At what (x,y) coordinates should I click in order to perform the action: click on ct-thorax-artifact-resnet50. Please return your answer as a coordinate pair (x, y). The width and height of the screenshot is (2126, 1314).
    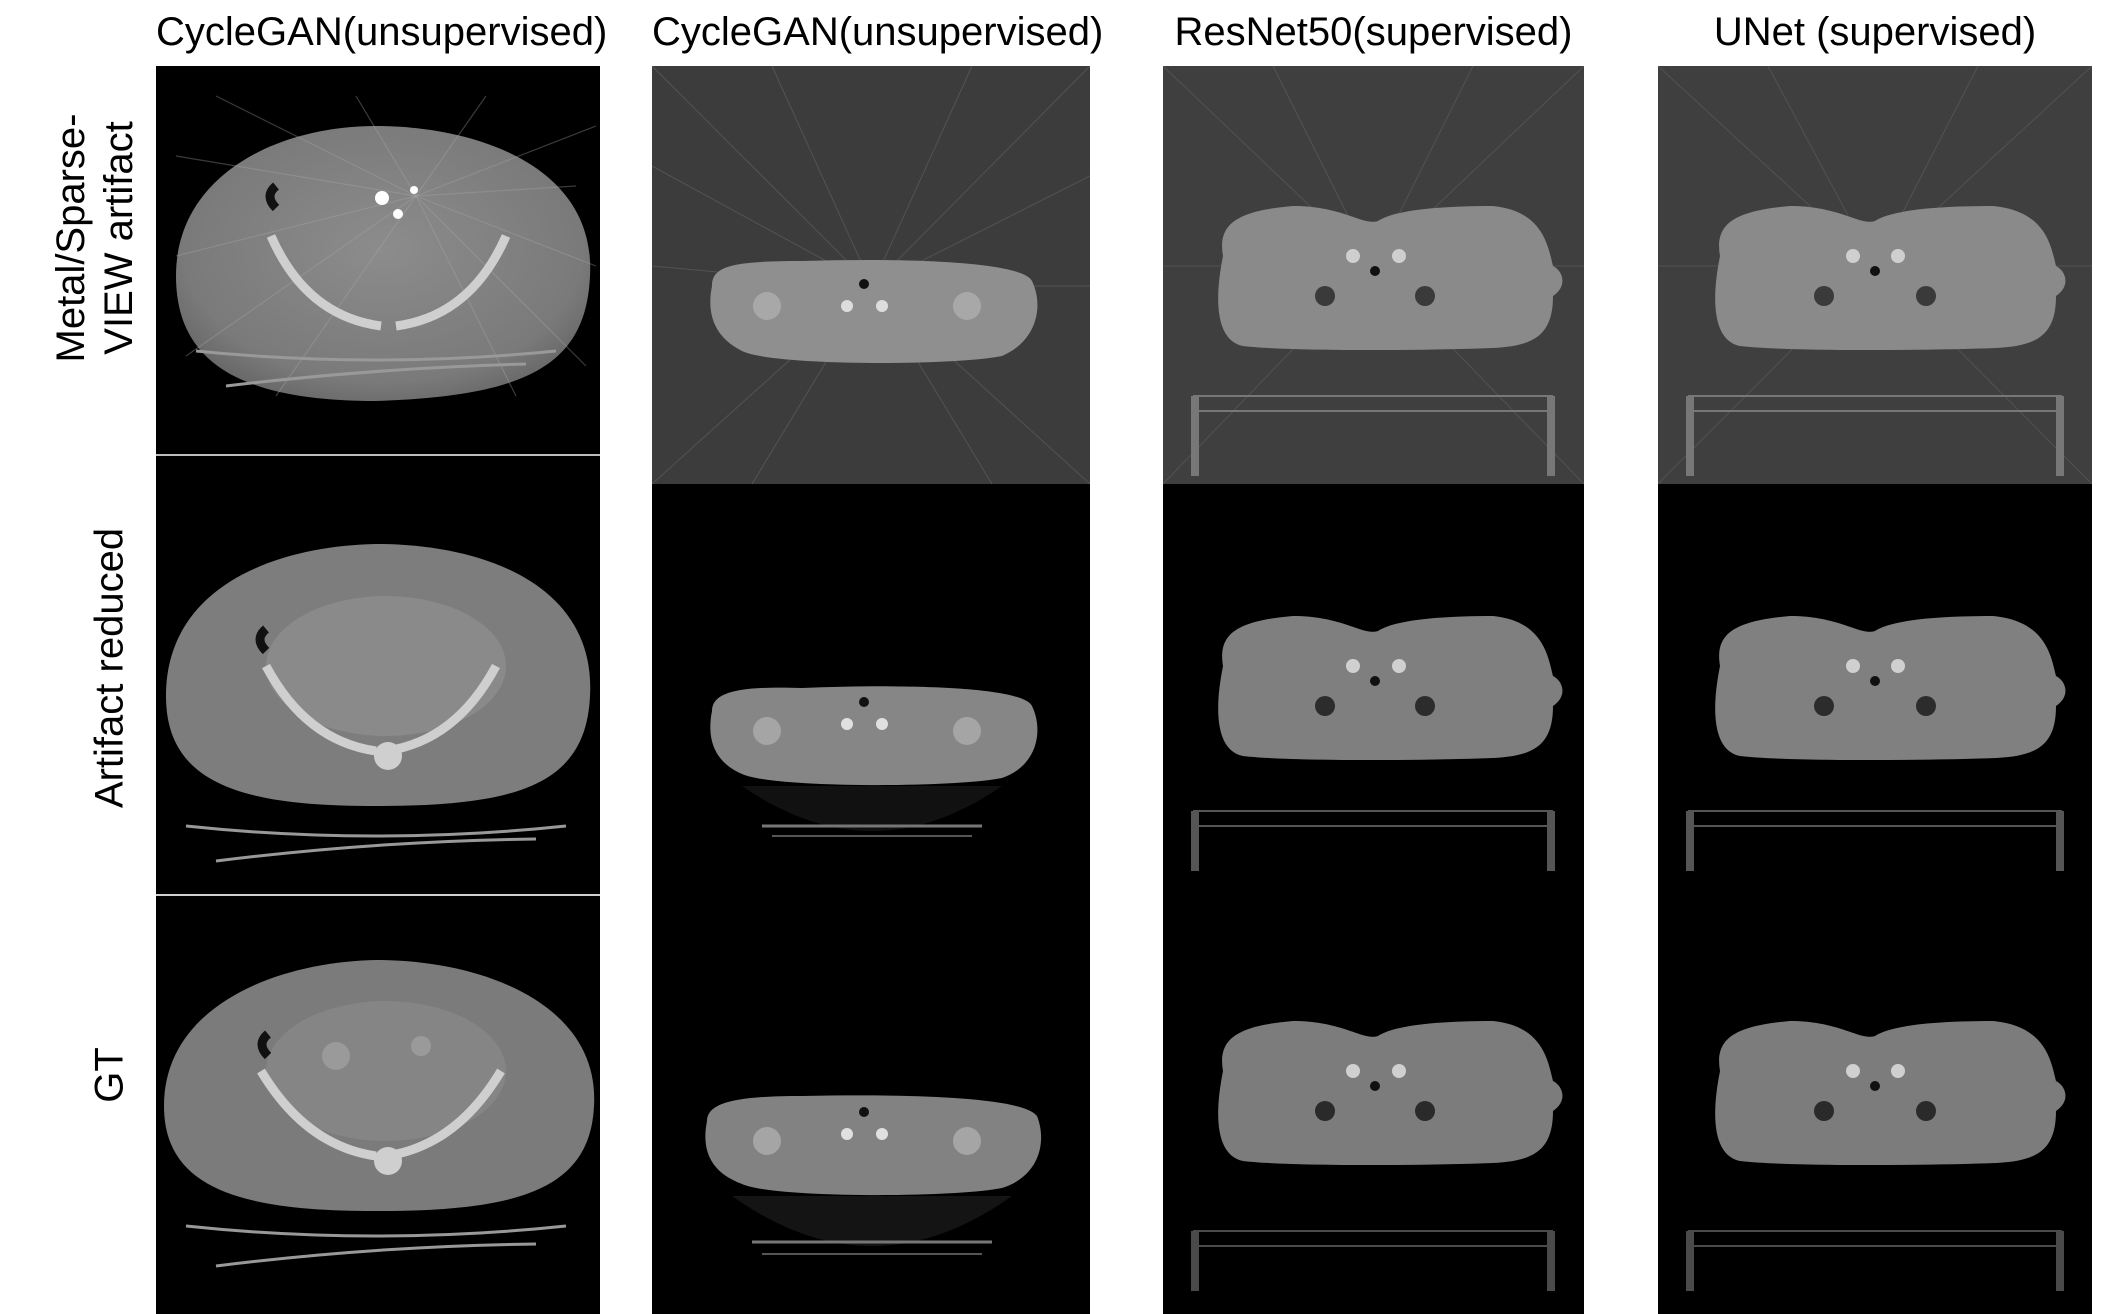
    Looking at the image, I should click on (1373, 275).